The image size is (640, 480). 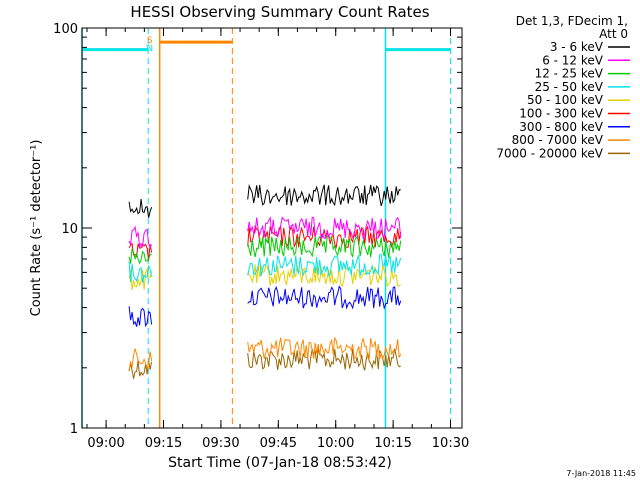 What do you see at coordinates (549, 153) in the screenshot?
I see `legend-entry-label: 7000 - 20000 keV` at bounding box center [549, 153].